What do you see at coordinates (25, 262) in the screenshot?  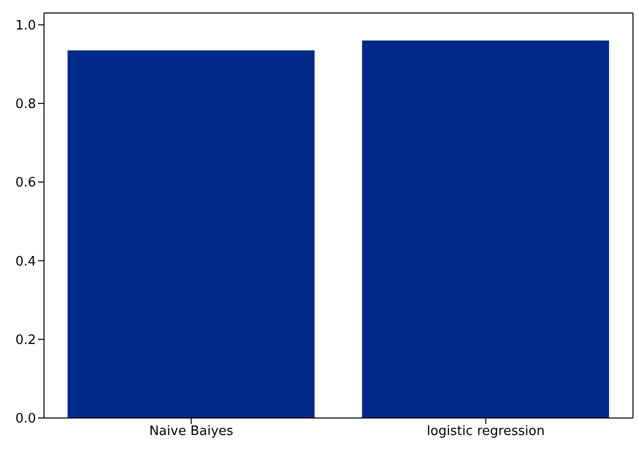 I see `y-tick-label: 0.4` at bounding box center [25, 262].